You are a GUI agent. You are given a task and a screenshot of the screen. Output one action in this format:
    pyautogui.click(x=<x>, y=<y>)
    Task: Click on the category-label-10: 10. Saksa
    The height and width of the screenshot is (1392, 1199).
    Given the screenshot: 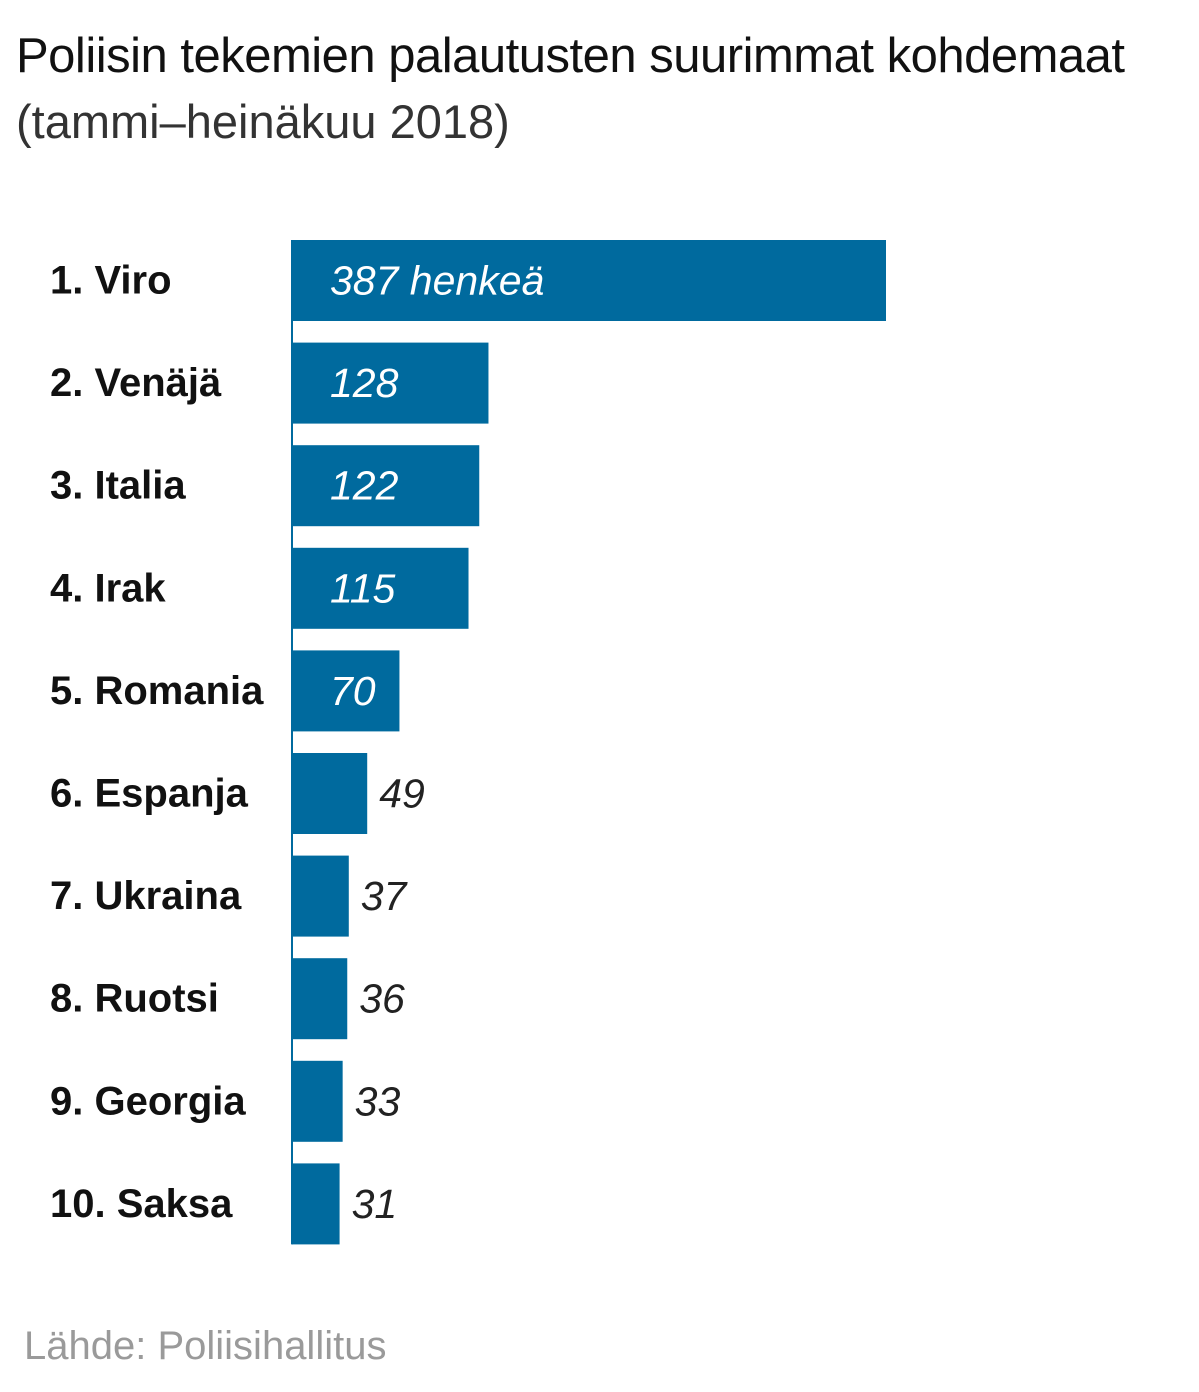 What is the action you would take?
    pyautogui.click(x=141, y=1204)
    